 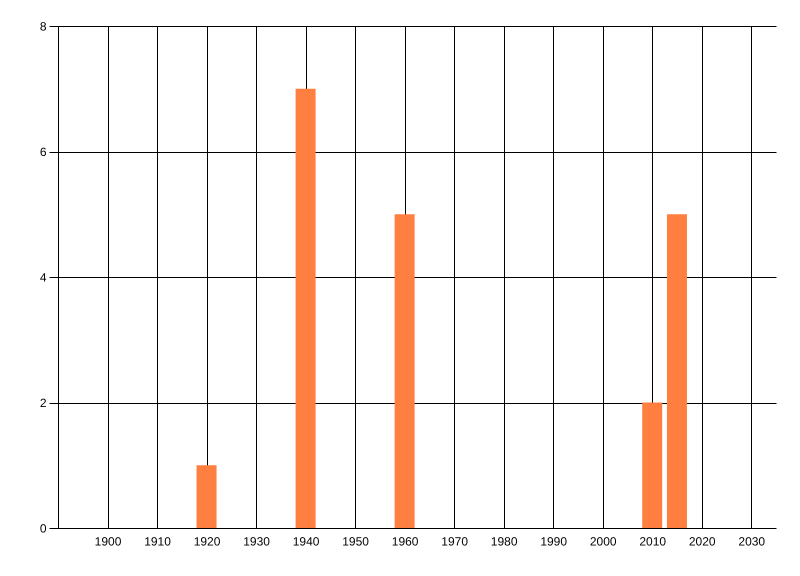 I want to click on y-tick-label: 4, so click(x=43, y=277).